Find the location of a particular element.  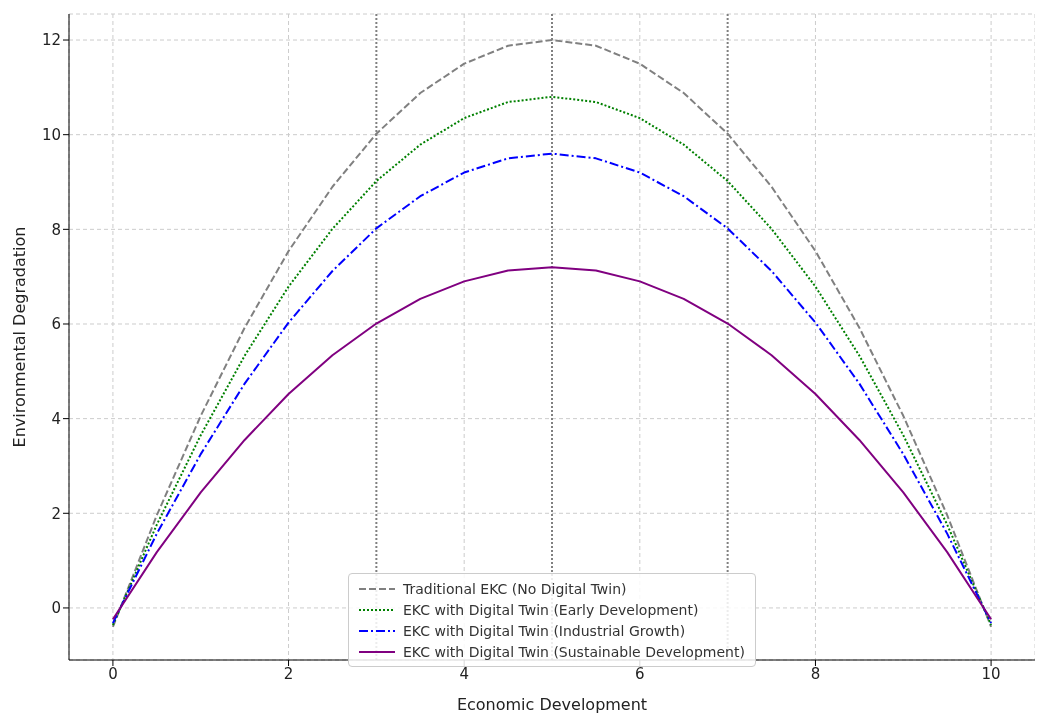

legend-label: Traditional EKC (No Digital Twin) is located at coordinates (515, 588).